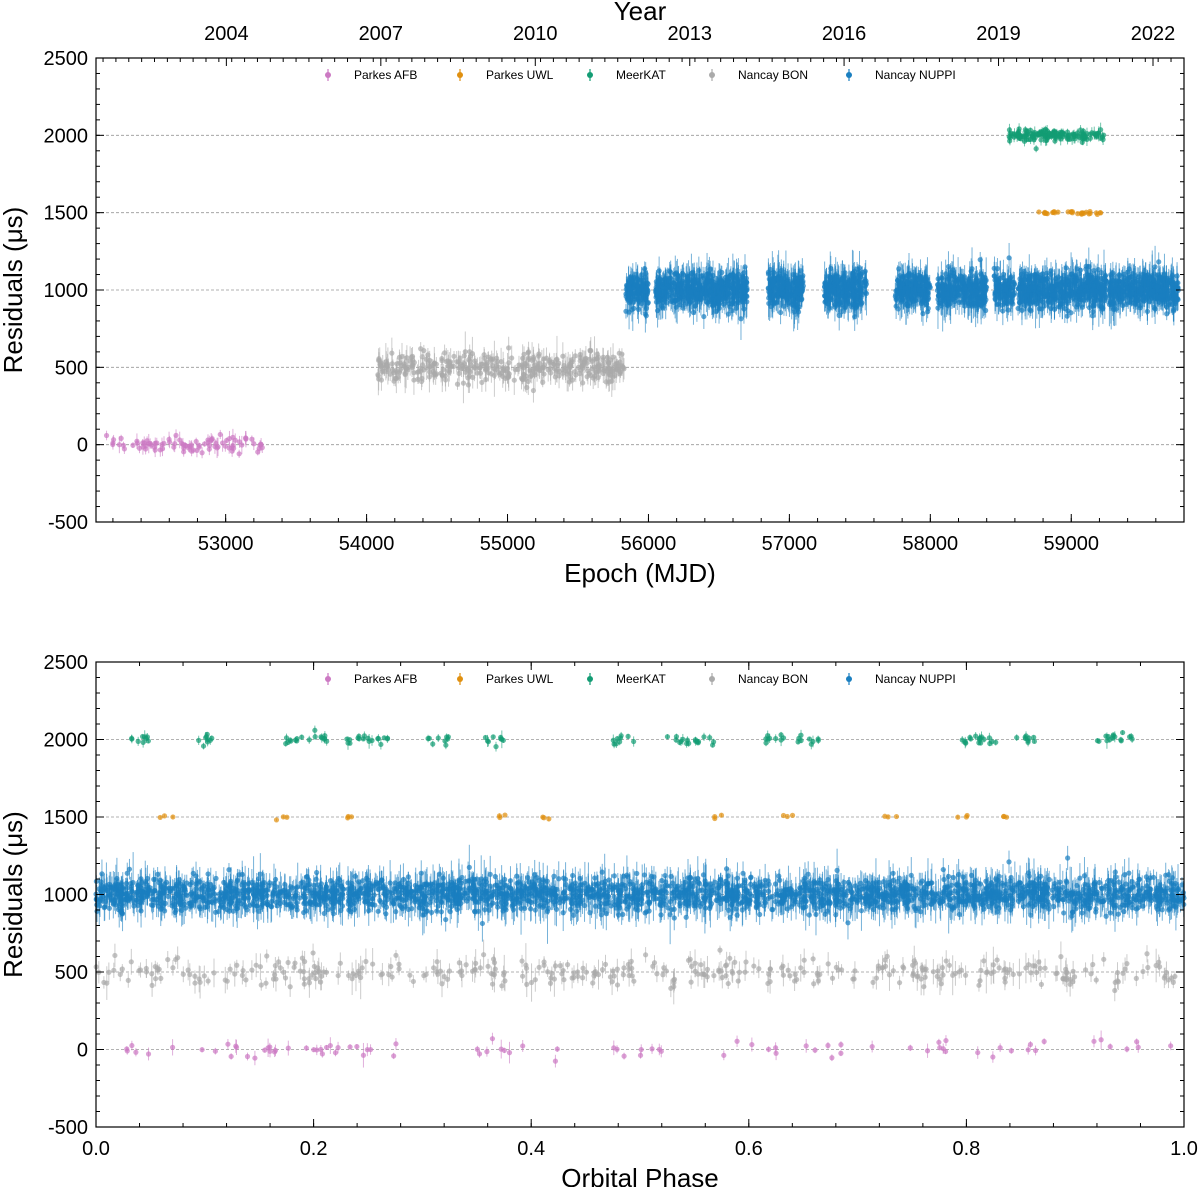 The image size is (1200, 1187). What do you see at coordinates (184, 443) in the screenshot?
I see `series-parkes-afb` at bounding box center [184, 443].